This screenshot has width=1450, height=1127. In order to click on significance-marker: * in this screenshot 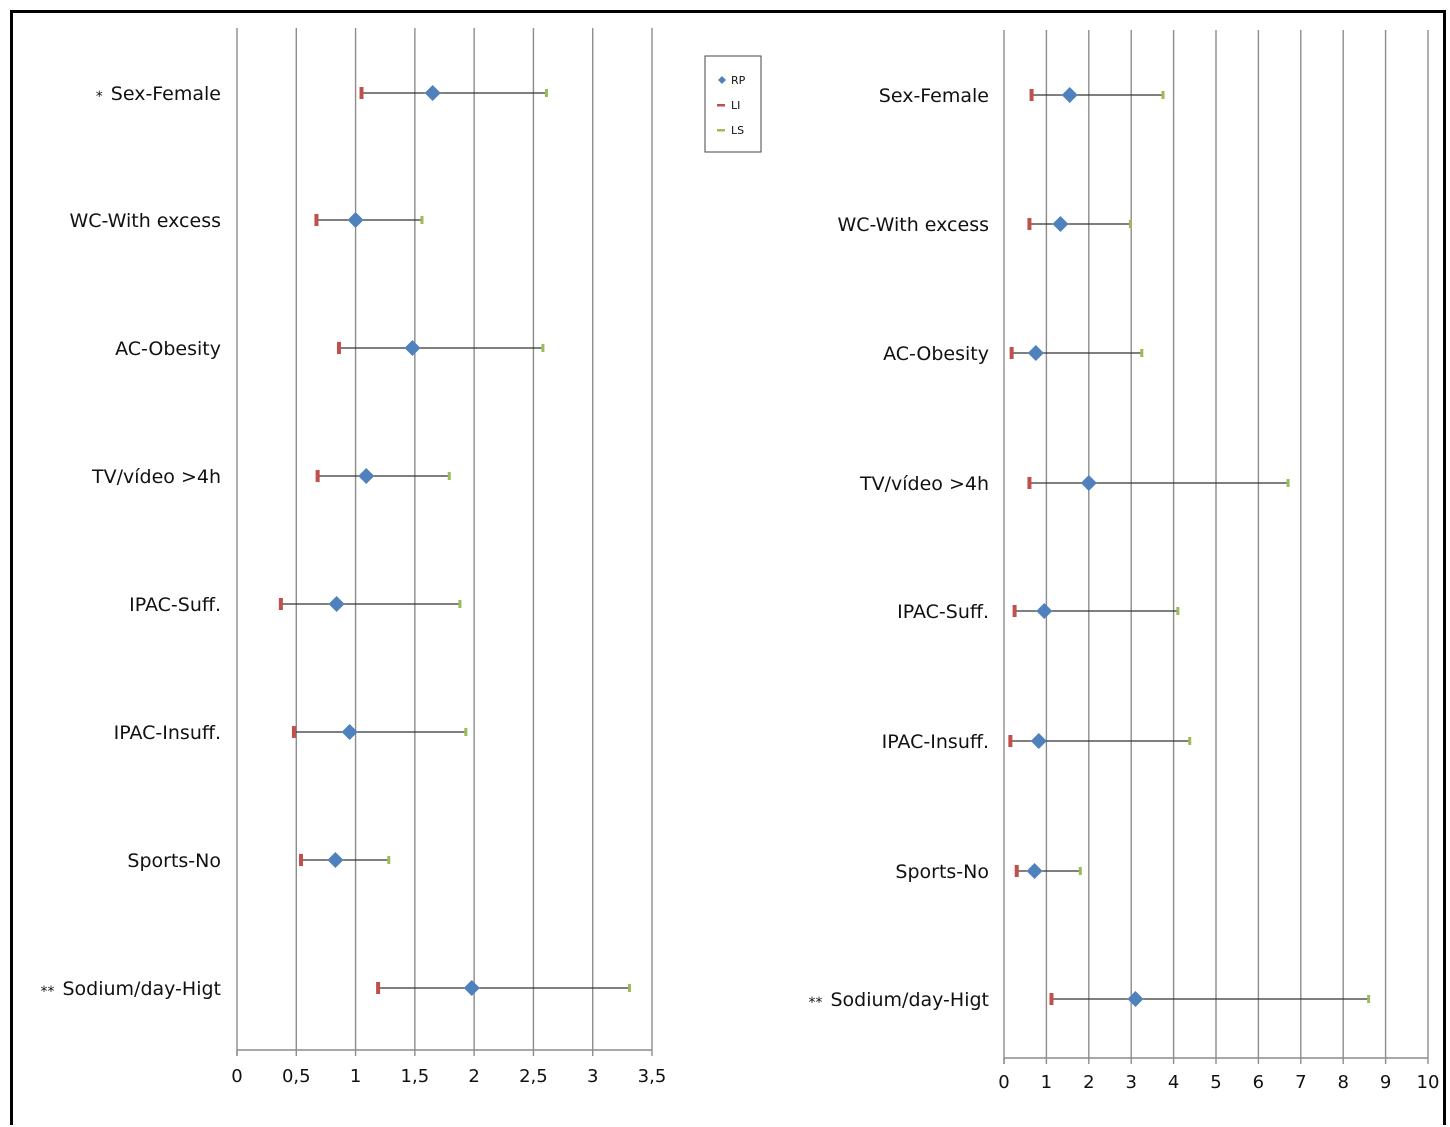, I will do `click(99, 97)`.